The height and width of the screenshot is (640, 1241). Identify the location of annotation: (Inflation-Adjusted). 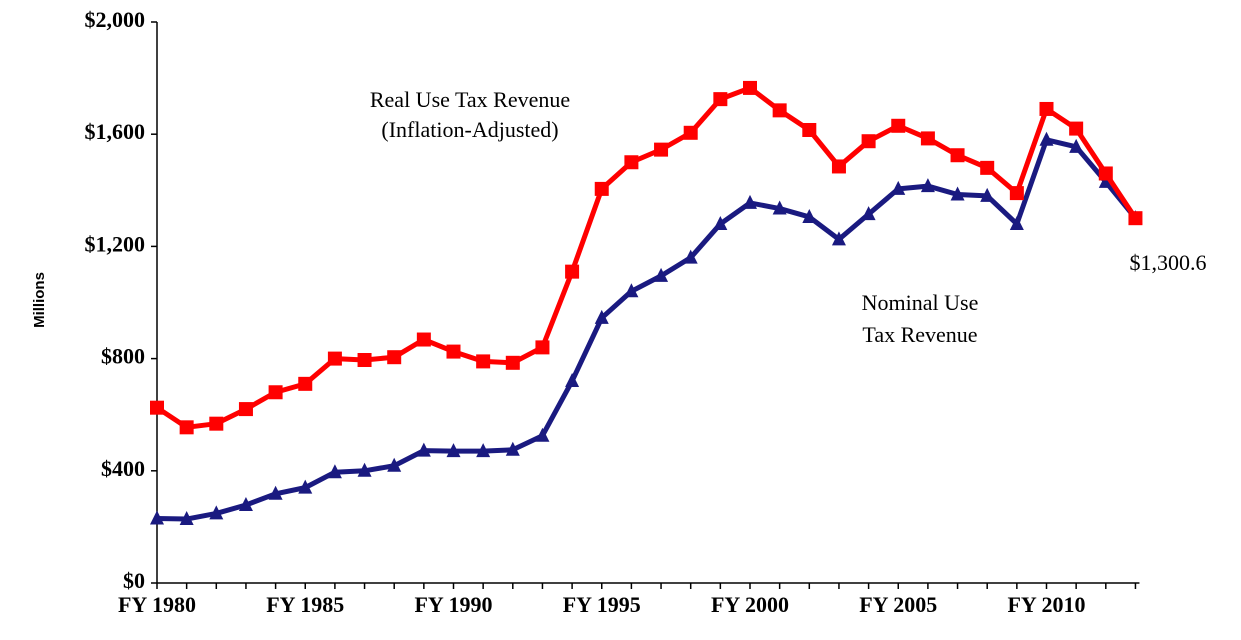
(469, 129).